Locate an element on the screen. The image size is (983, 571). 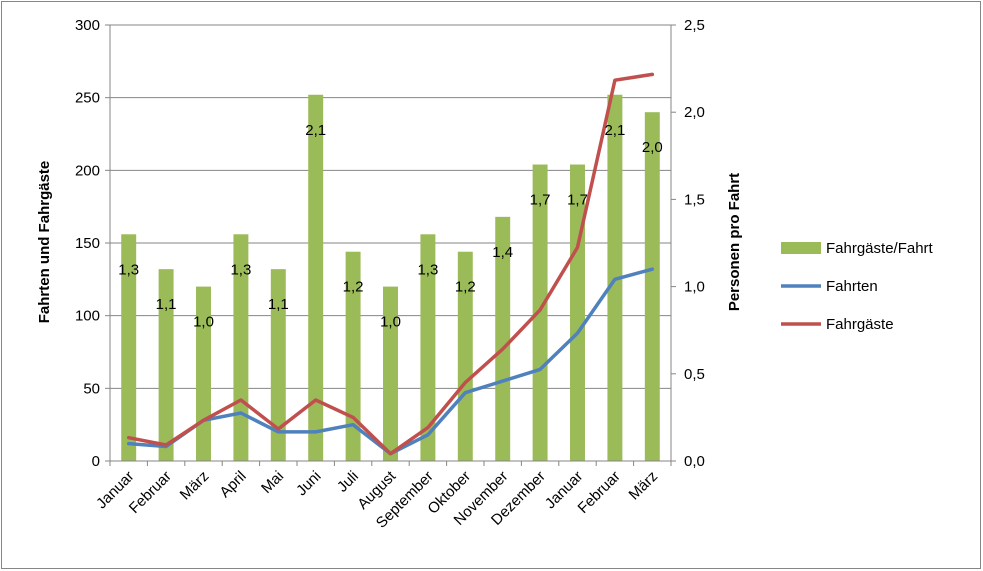
y-right-tick-label: 2,5 is located at coordinates (694, 25).